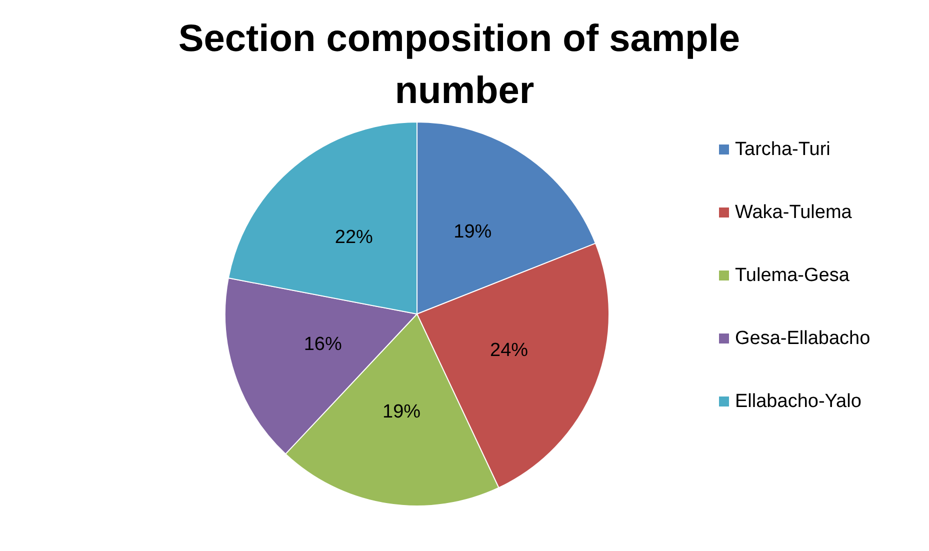 This screenshot has width=929, height=551. Describe the element at coordinates (798, 401) in the screenshot. I see `legend-label: Ellabacho-Yalo` at that location.